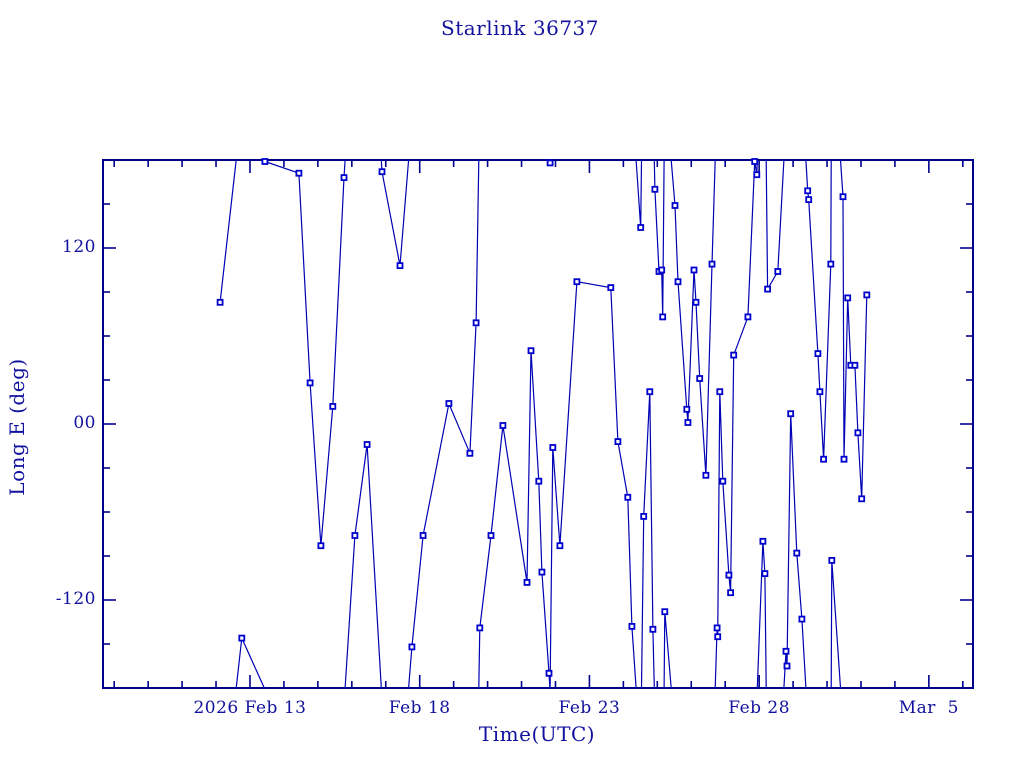  What do you see at coordinates (75, 599) in the screenshot?
I see `y-tick-label: -120` at bounding box center [75, 599].